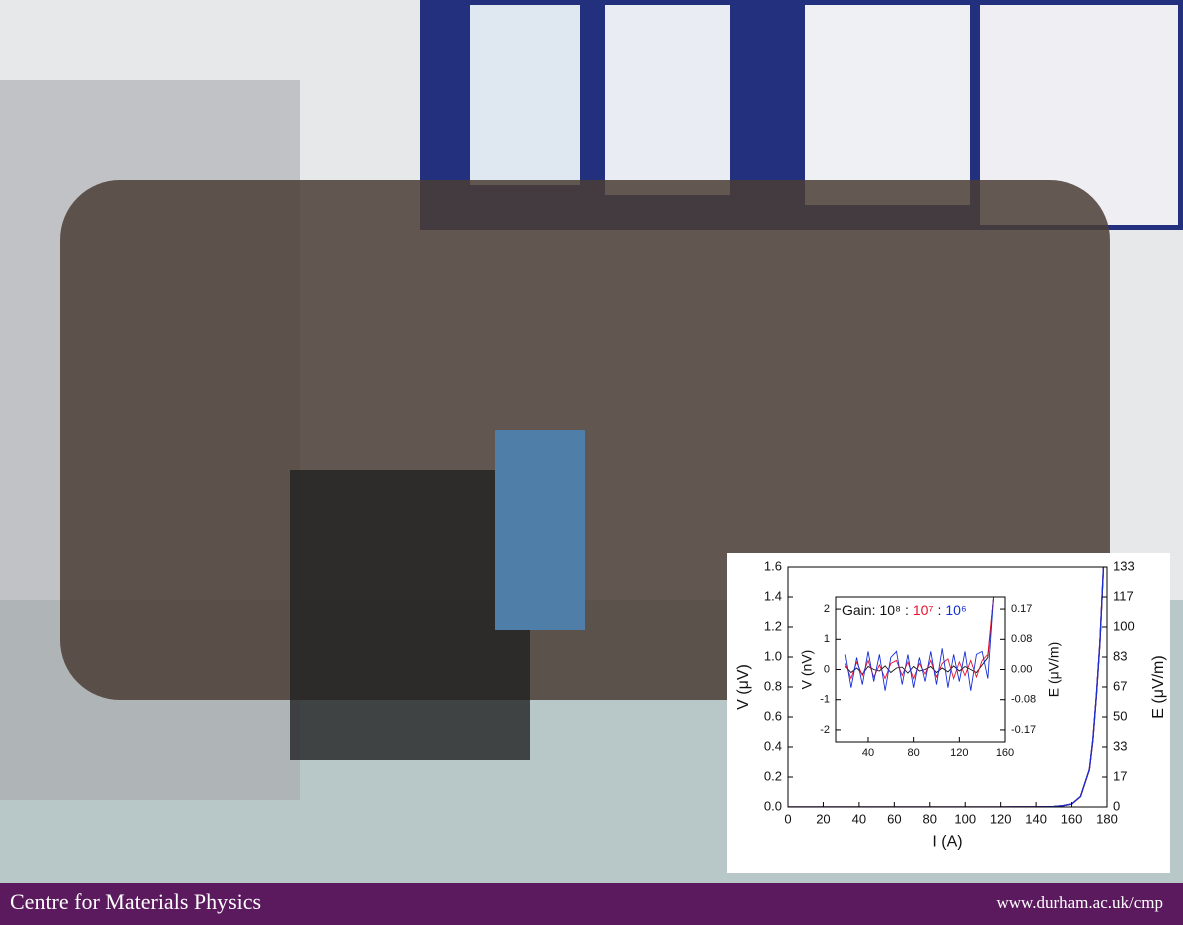 The width and height of the screenshot is (1183, 925). What do you see at coordinates (858, 610) in the screenshot?
I see `legend-title: Gain:` at bounding box center [858, 610].